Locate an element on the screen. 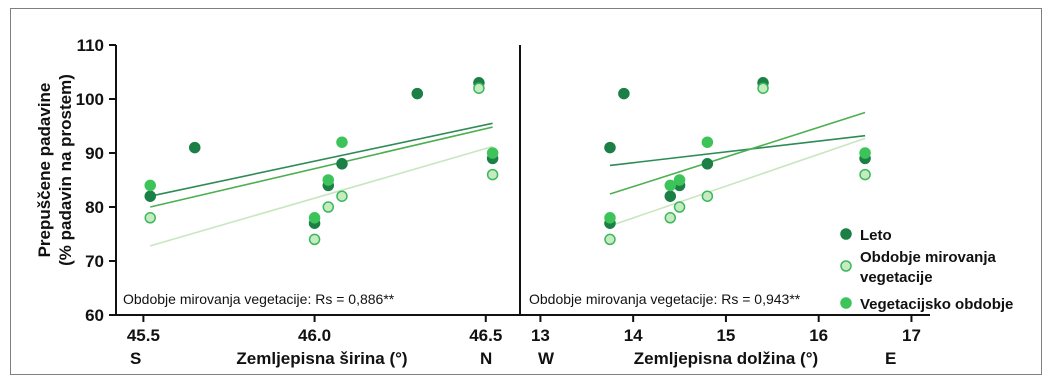 The height and width of the screenshot is (383, 1052). x-tick-label: 14 is located at coordinates (633, 335).